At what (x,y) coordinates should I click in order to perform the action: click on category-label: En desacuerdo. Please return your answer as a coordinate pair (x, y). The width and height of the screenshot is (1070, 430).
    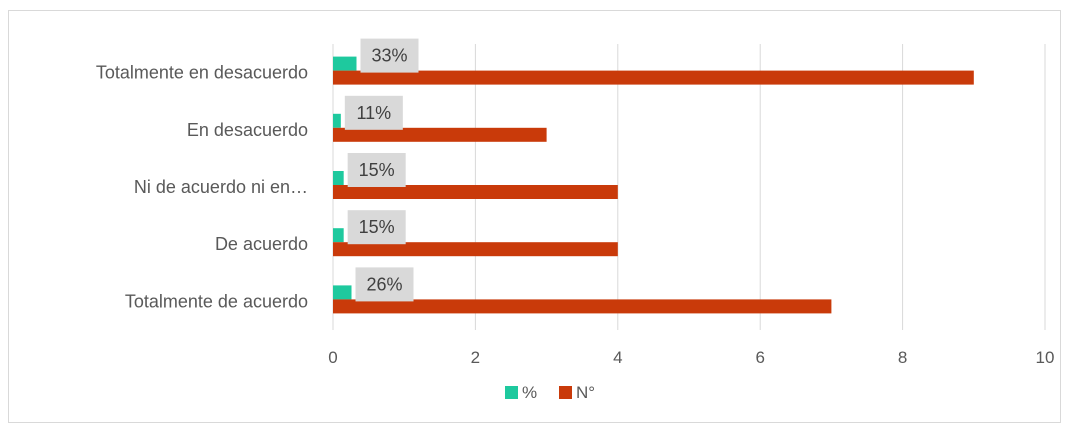
    Looking at the image, I should click on (247, 130).